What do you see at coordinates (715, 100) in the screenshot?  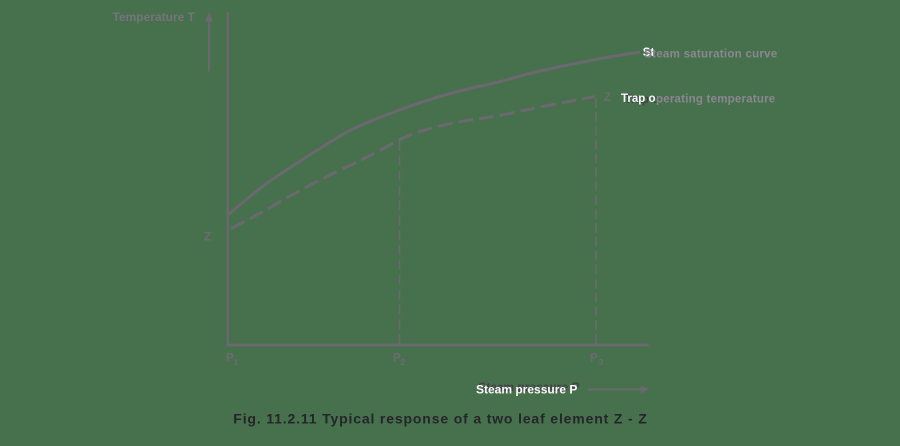 I see `svg-text: perating temperature` at bounding box center [715, 100].